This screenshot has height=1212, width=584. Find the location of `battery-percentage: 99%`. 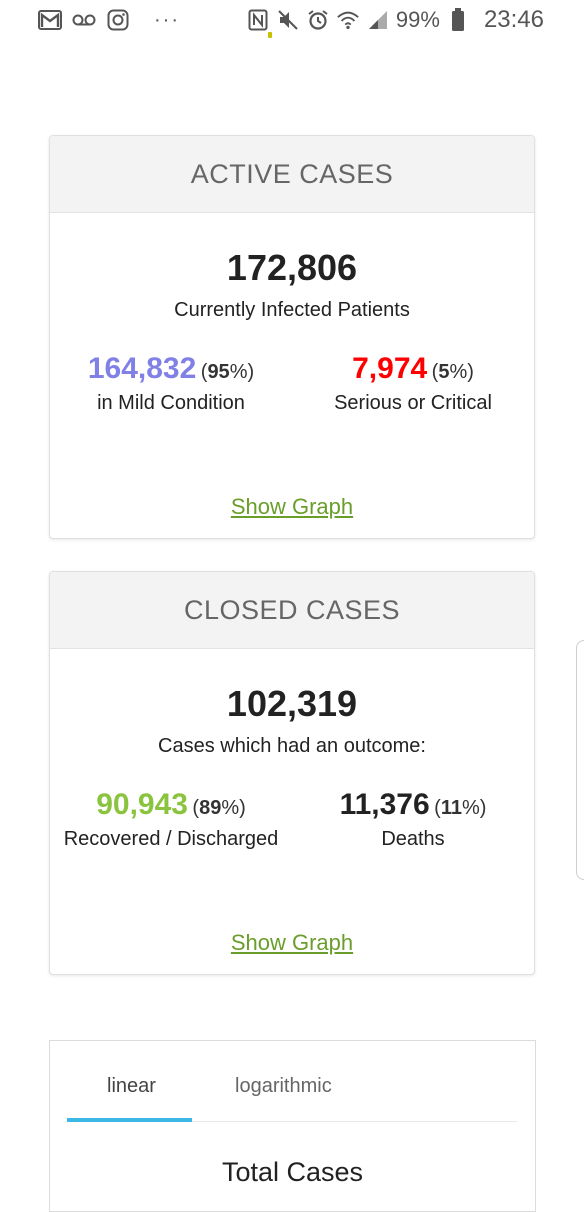

battery-percentage: 99% is located at coordinates (417, 19).